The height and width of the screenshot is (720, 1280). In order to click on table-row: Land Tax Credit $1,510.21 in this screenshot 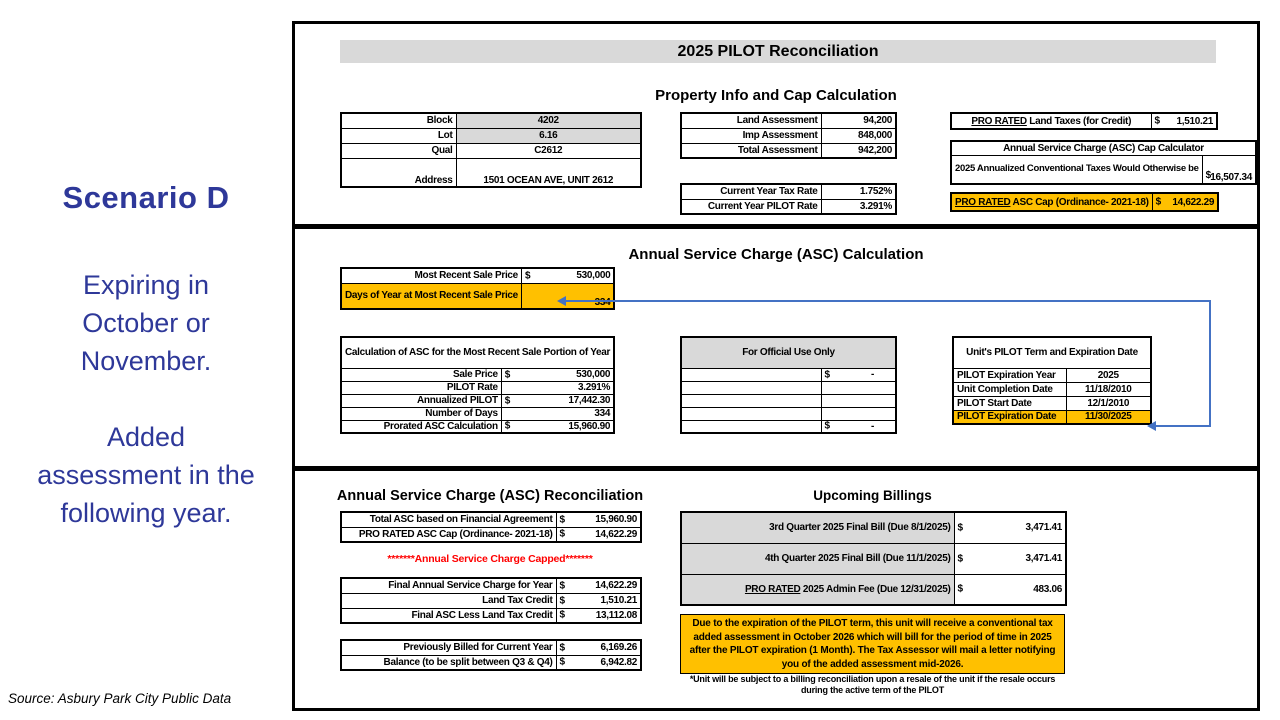, I will do `click(491, 600)`.